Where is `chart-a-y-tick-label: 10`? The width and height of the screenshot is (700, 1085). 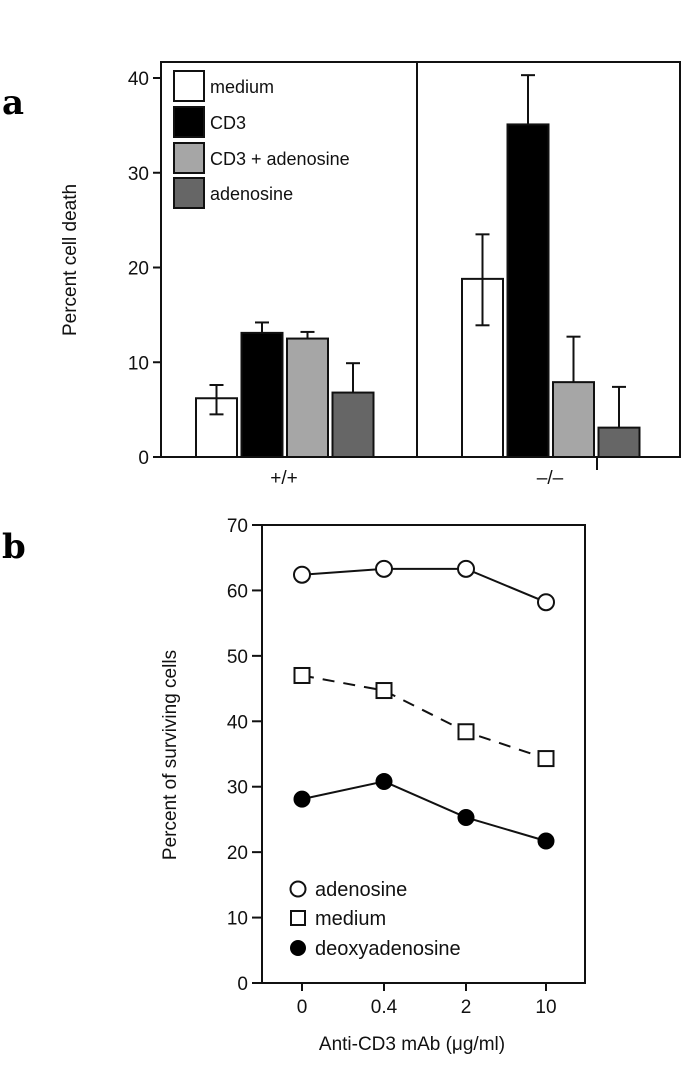
chart-a-y-tick-label: 10 is located at coordinates (138, 363).